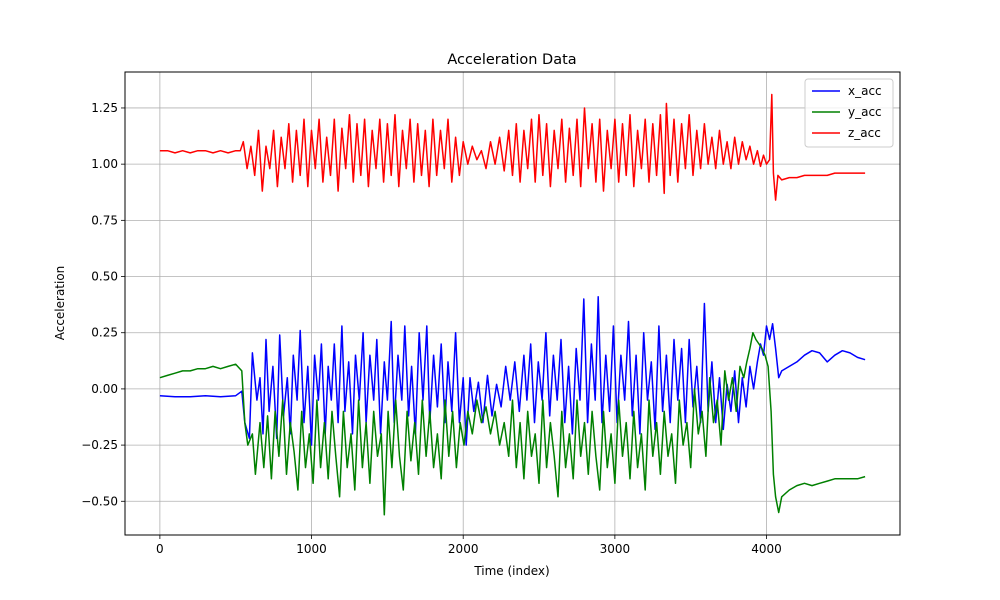 The image size is (1000, 600). I want to click on x-tick-label: 0, so click(160, 549).